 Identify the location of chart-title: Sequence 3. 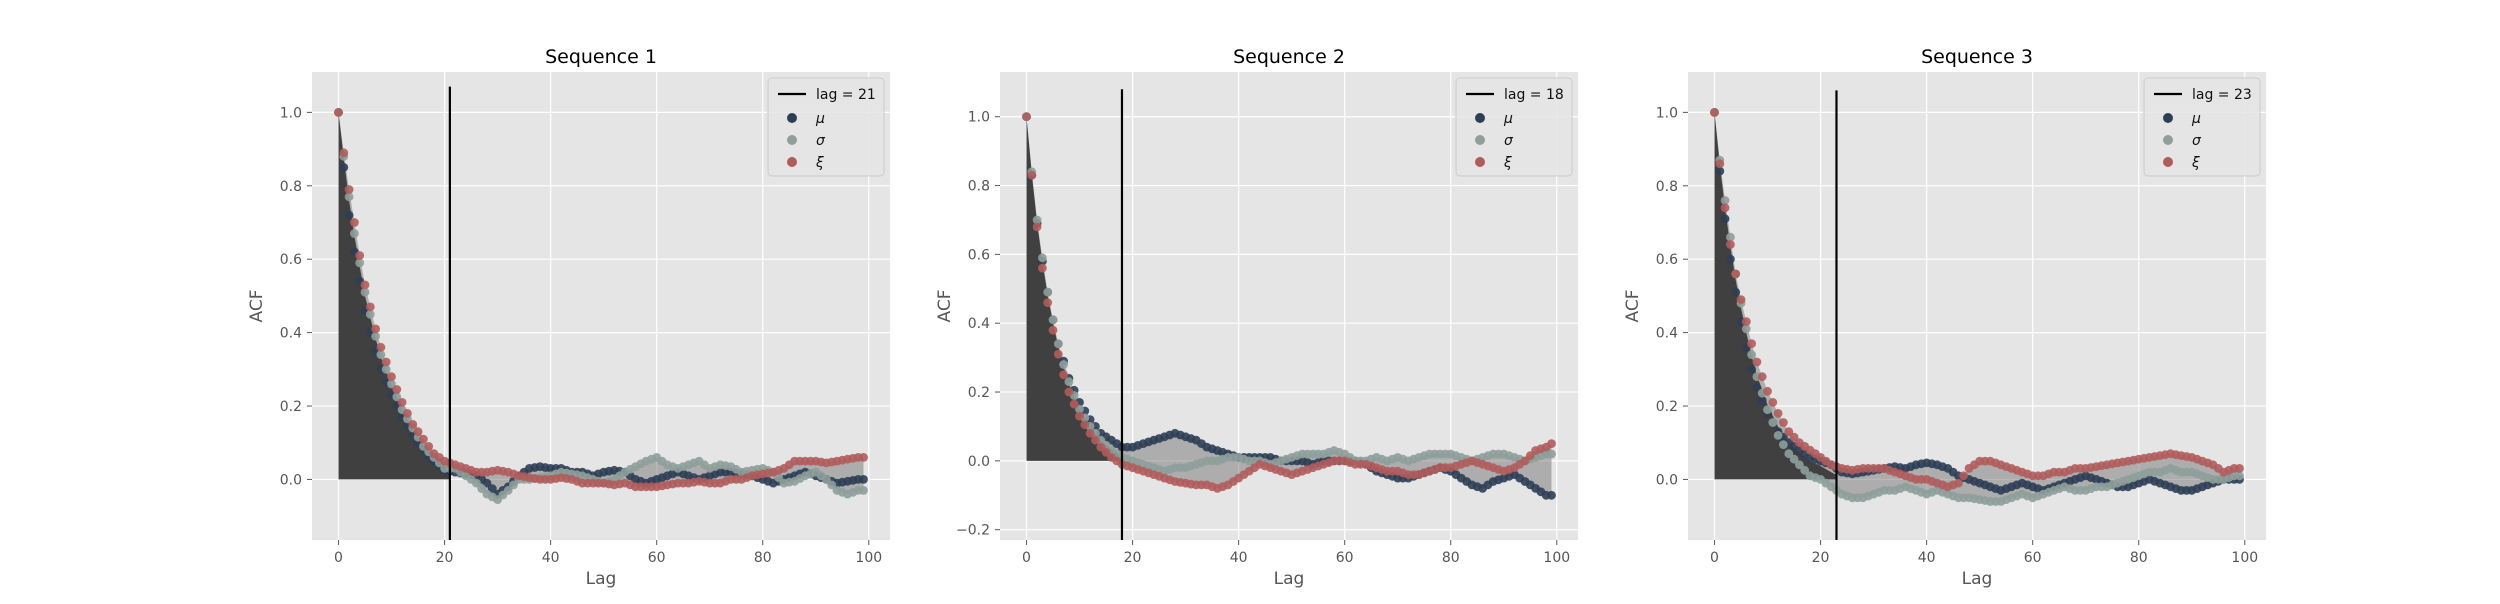
(1977, 57).